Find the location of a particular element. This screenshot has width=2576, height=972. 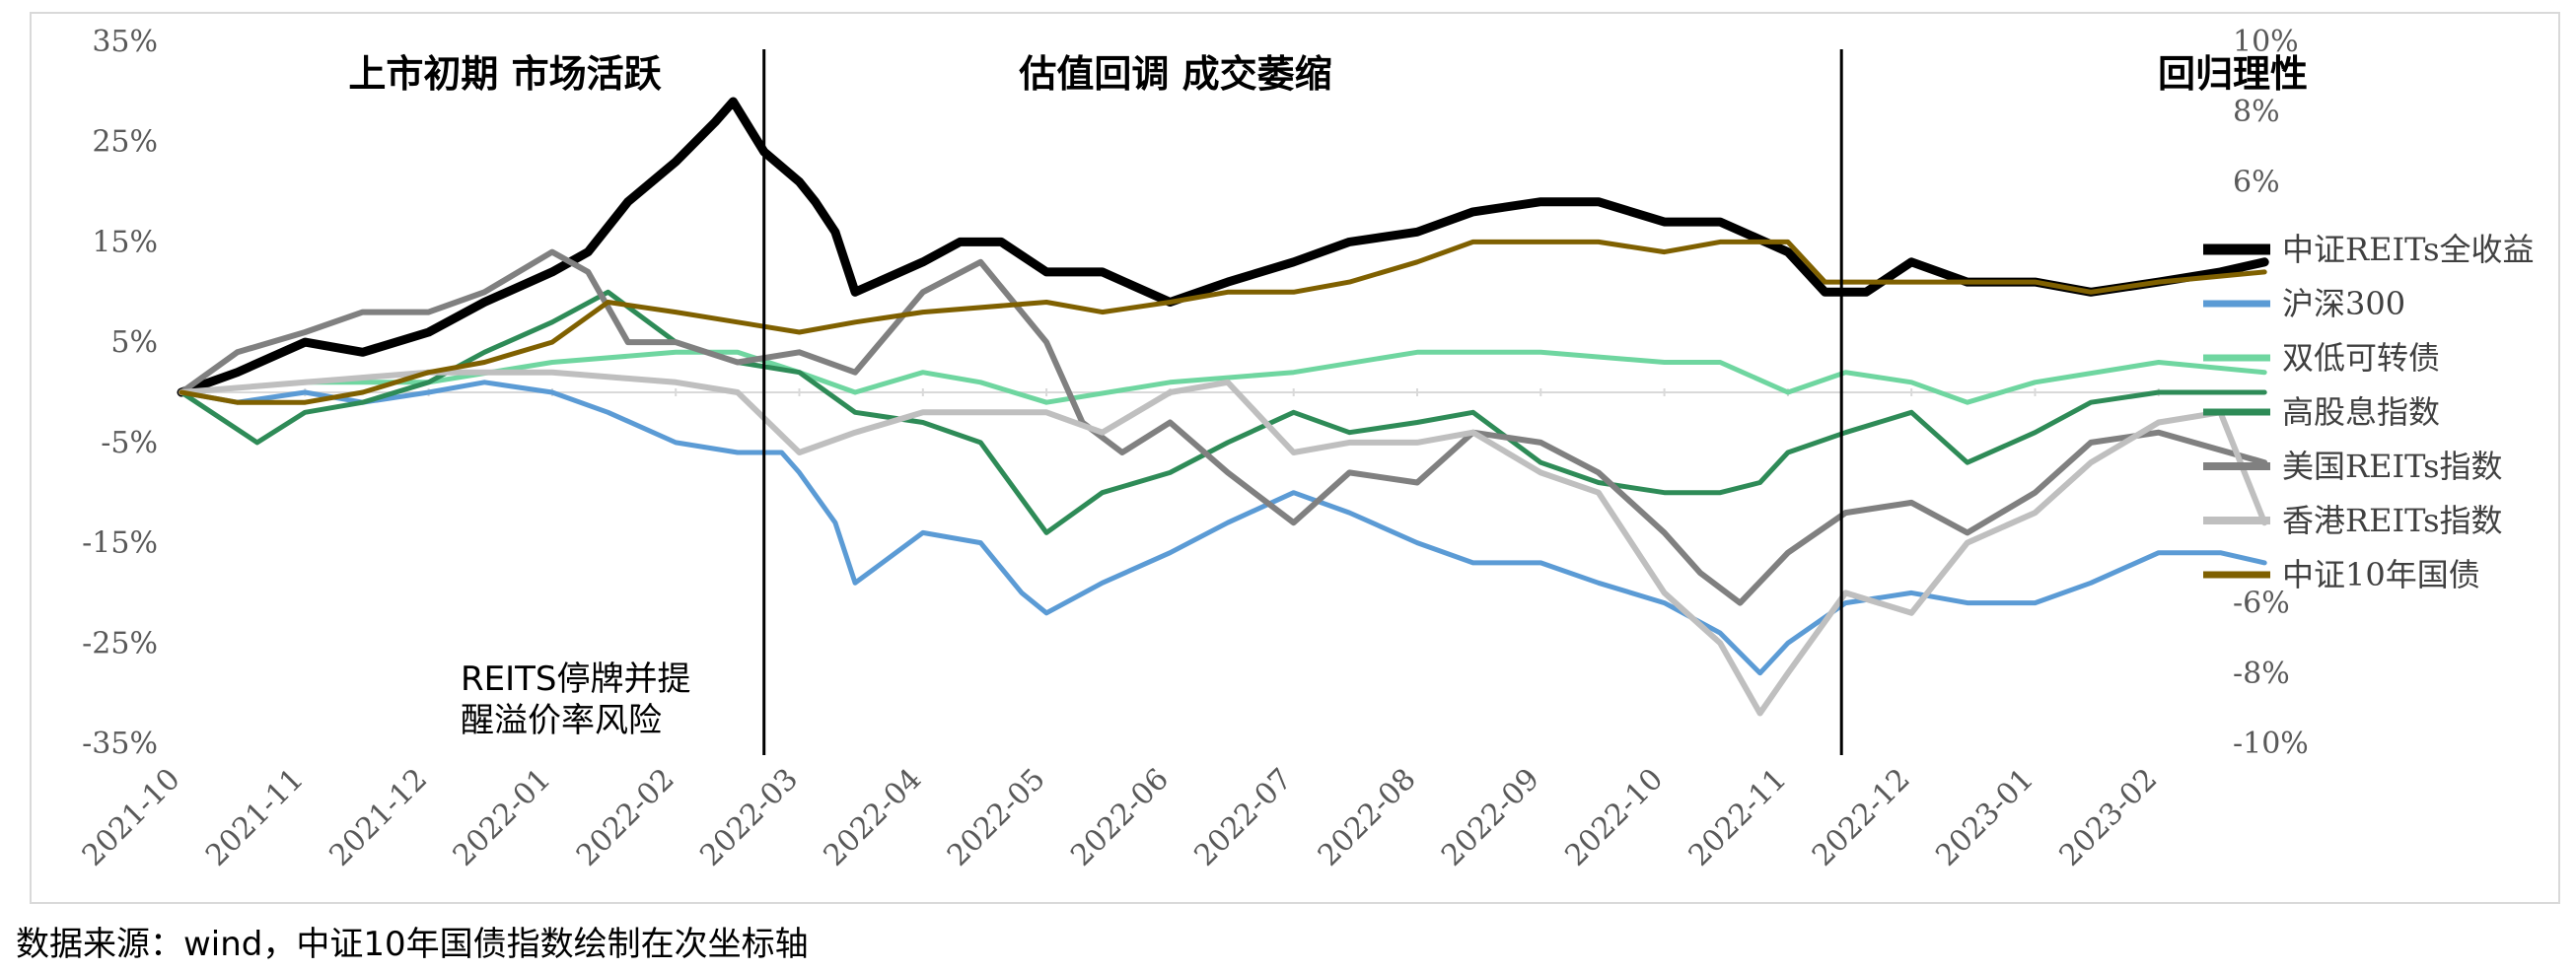

y-left-tick-label: -5% is located at coordinates (129, 443).